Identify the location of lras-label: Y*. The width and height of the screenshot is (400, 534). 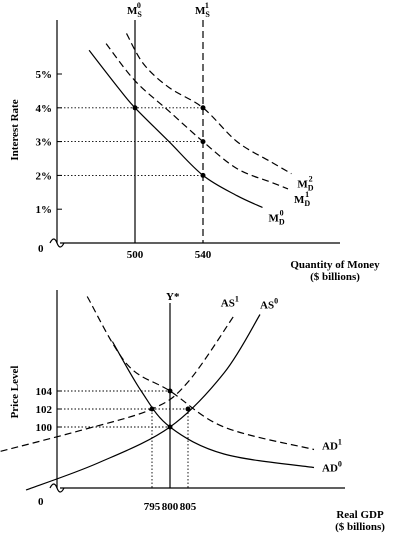
(173, 297).